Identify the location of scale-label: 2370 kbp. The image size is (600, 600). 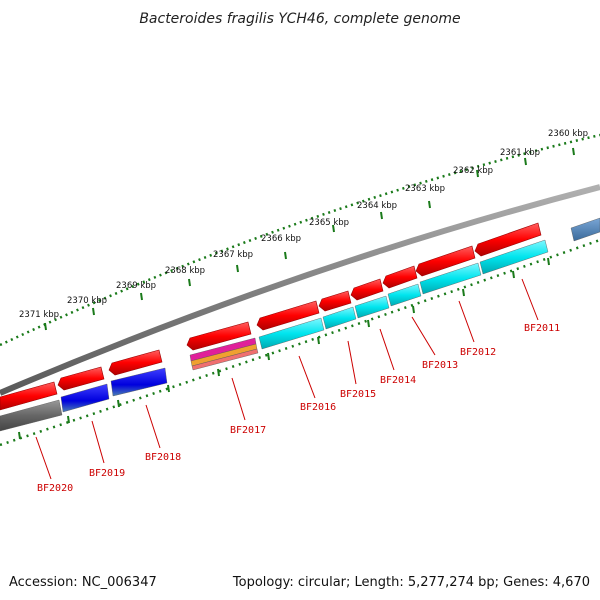
(87, 301).